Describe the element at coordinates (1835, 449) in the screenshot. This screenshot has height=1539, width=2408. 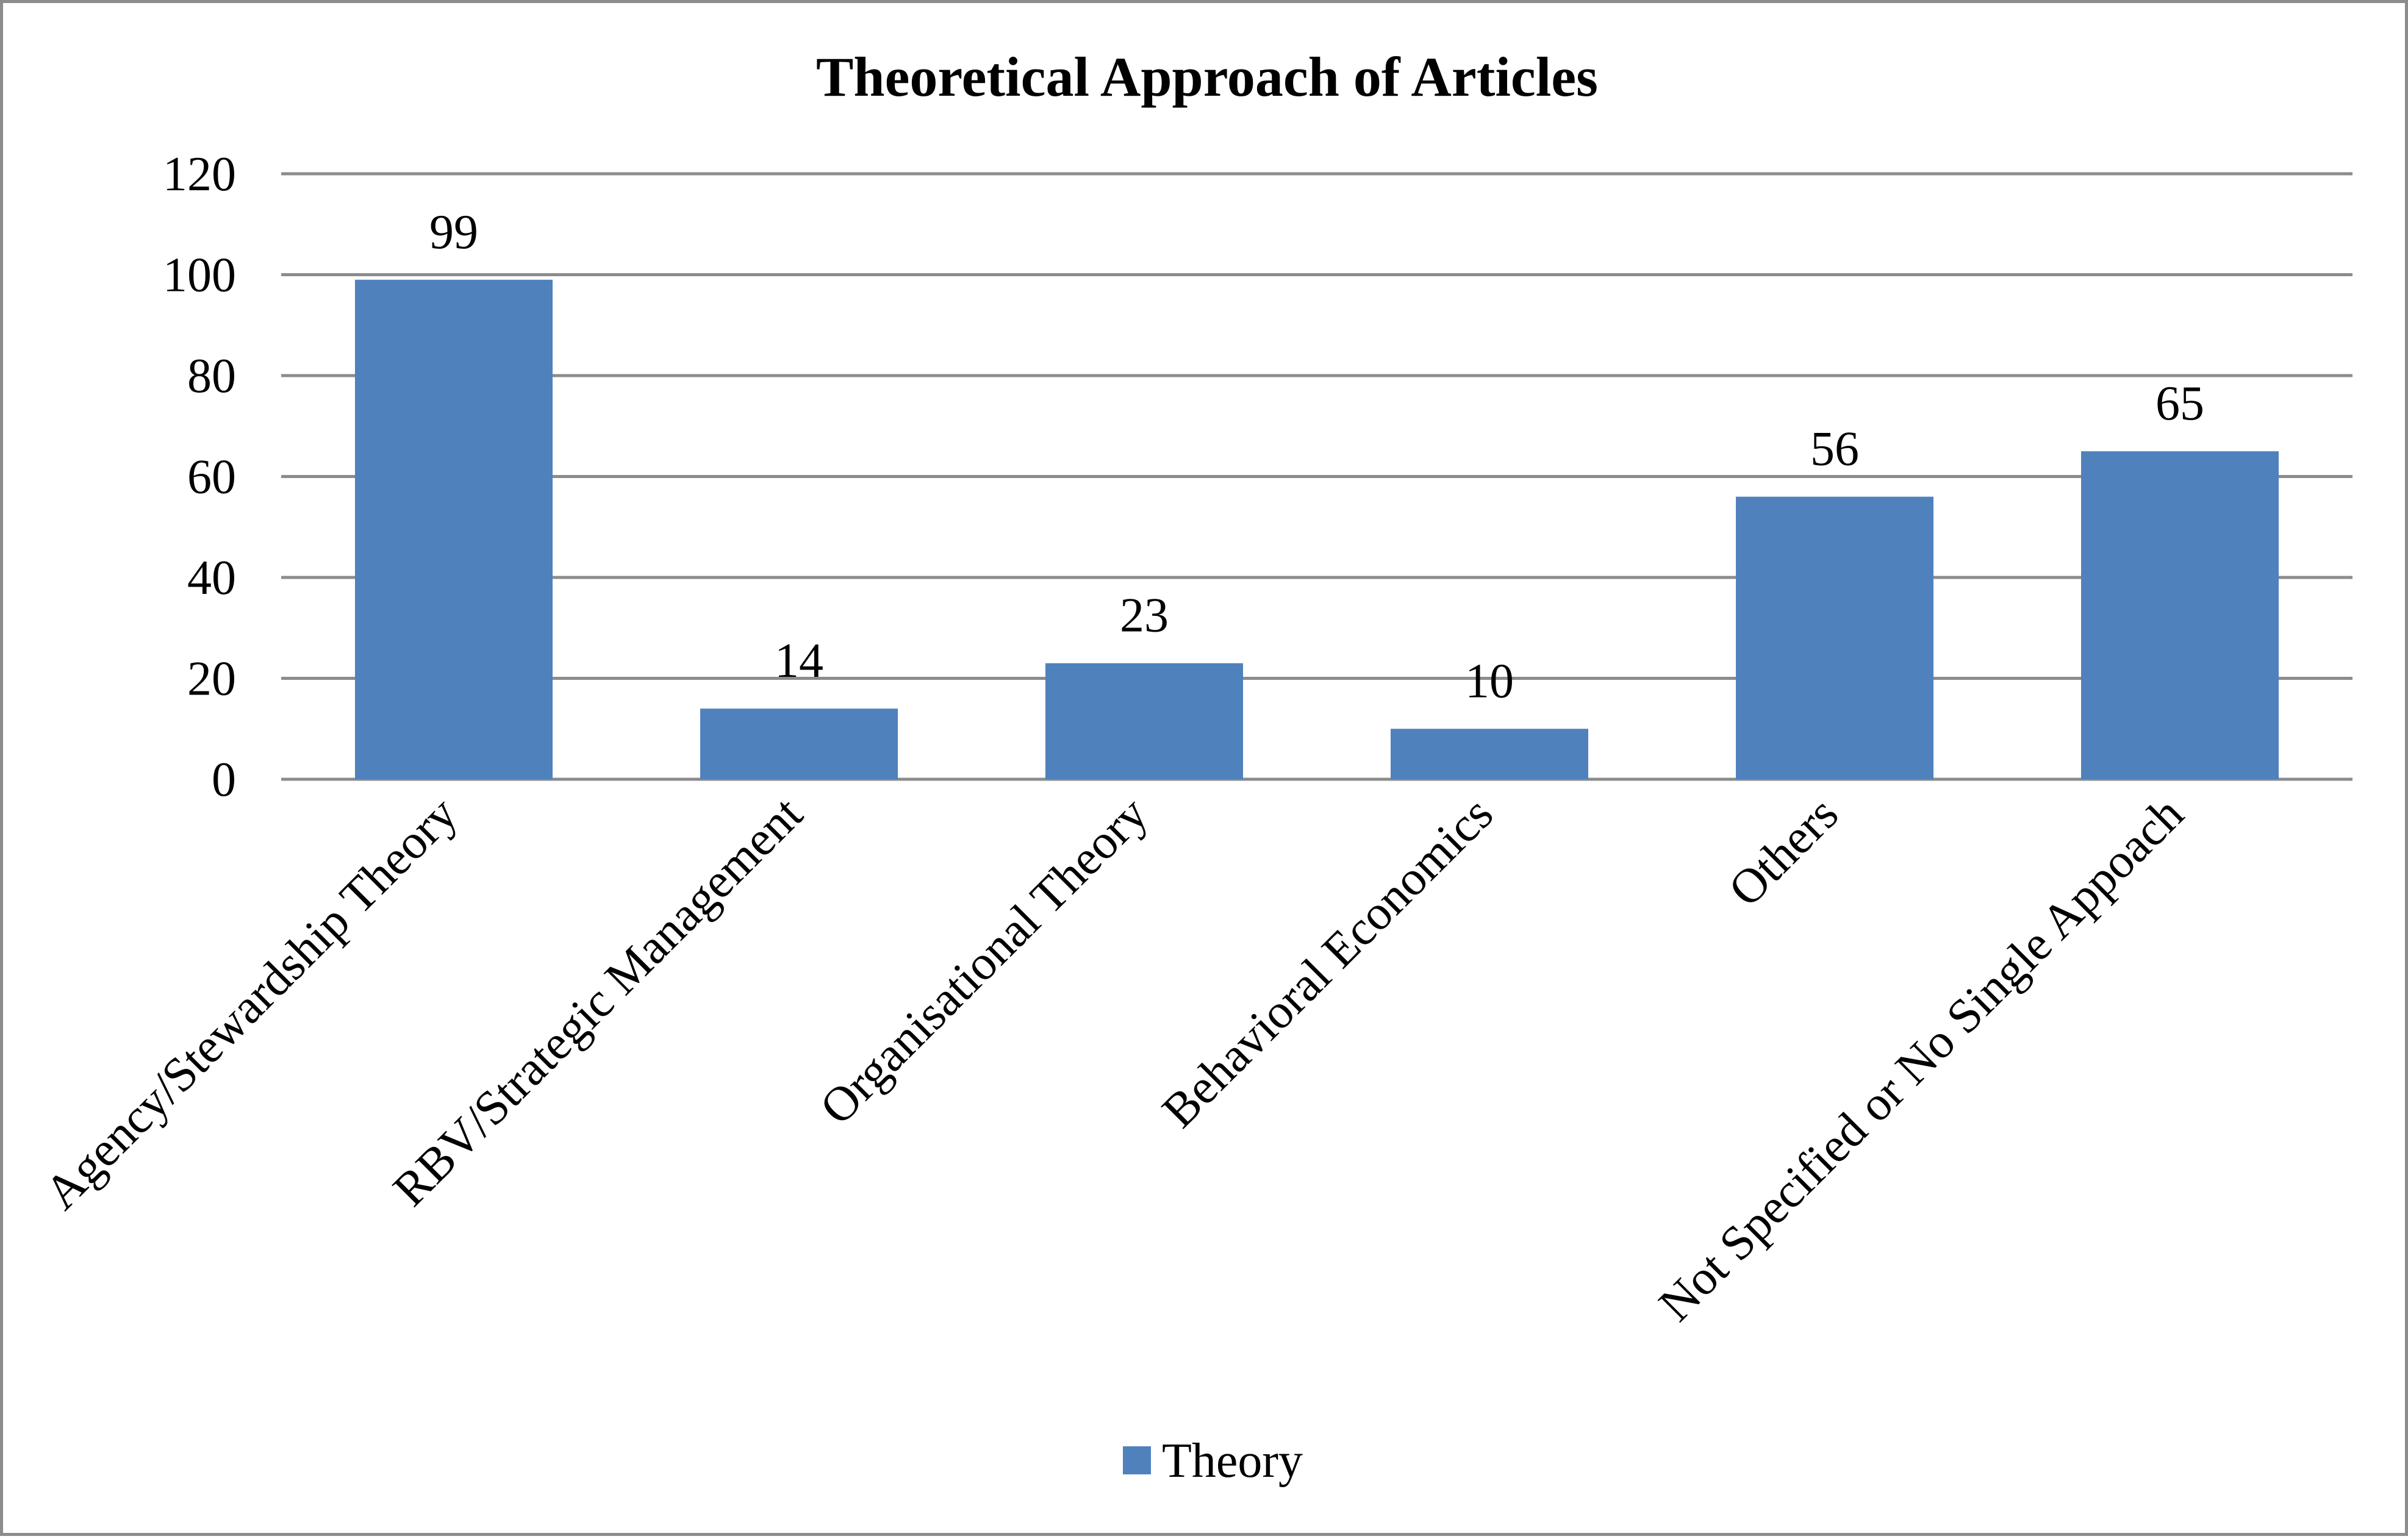
I see `data-label: 56` at that location.